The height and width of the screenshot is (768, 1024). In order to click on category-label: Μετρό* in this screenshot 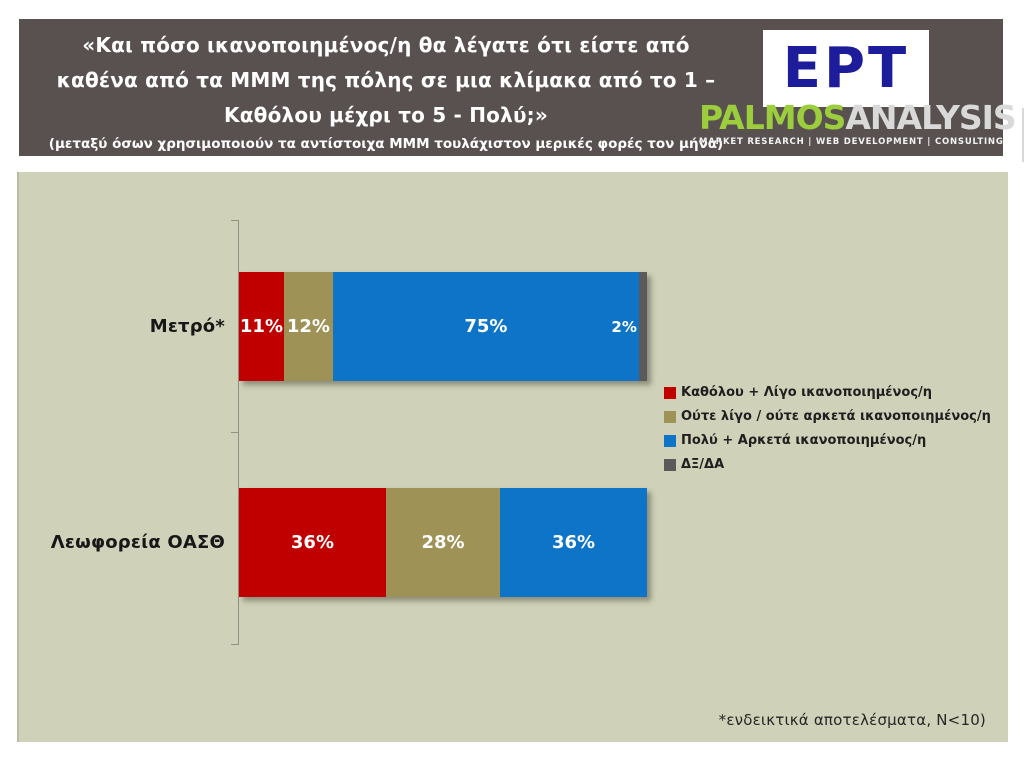, I will do `click(187, 326)`.